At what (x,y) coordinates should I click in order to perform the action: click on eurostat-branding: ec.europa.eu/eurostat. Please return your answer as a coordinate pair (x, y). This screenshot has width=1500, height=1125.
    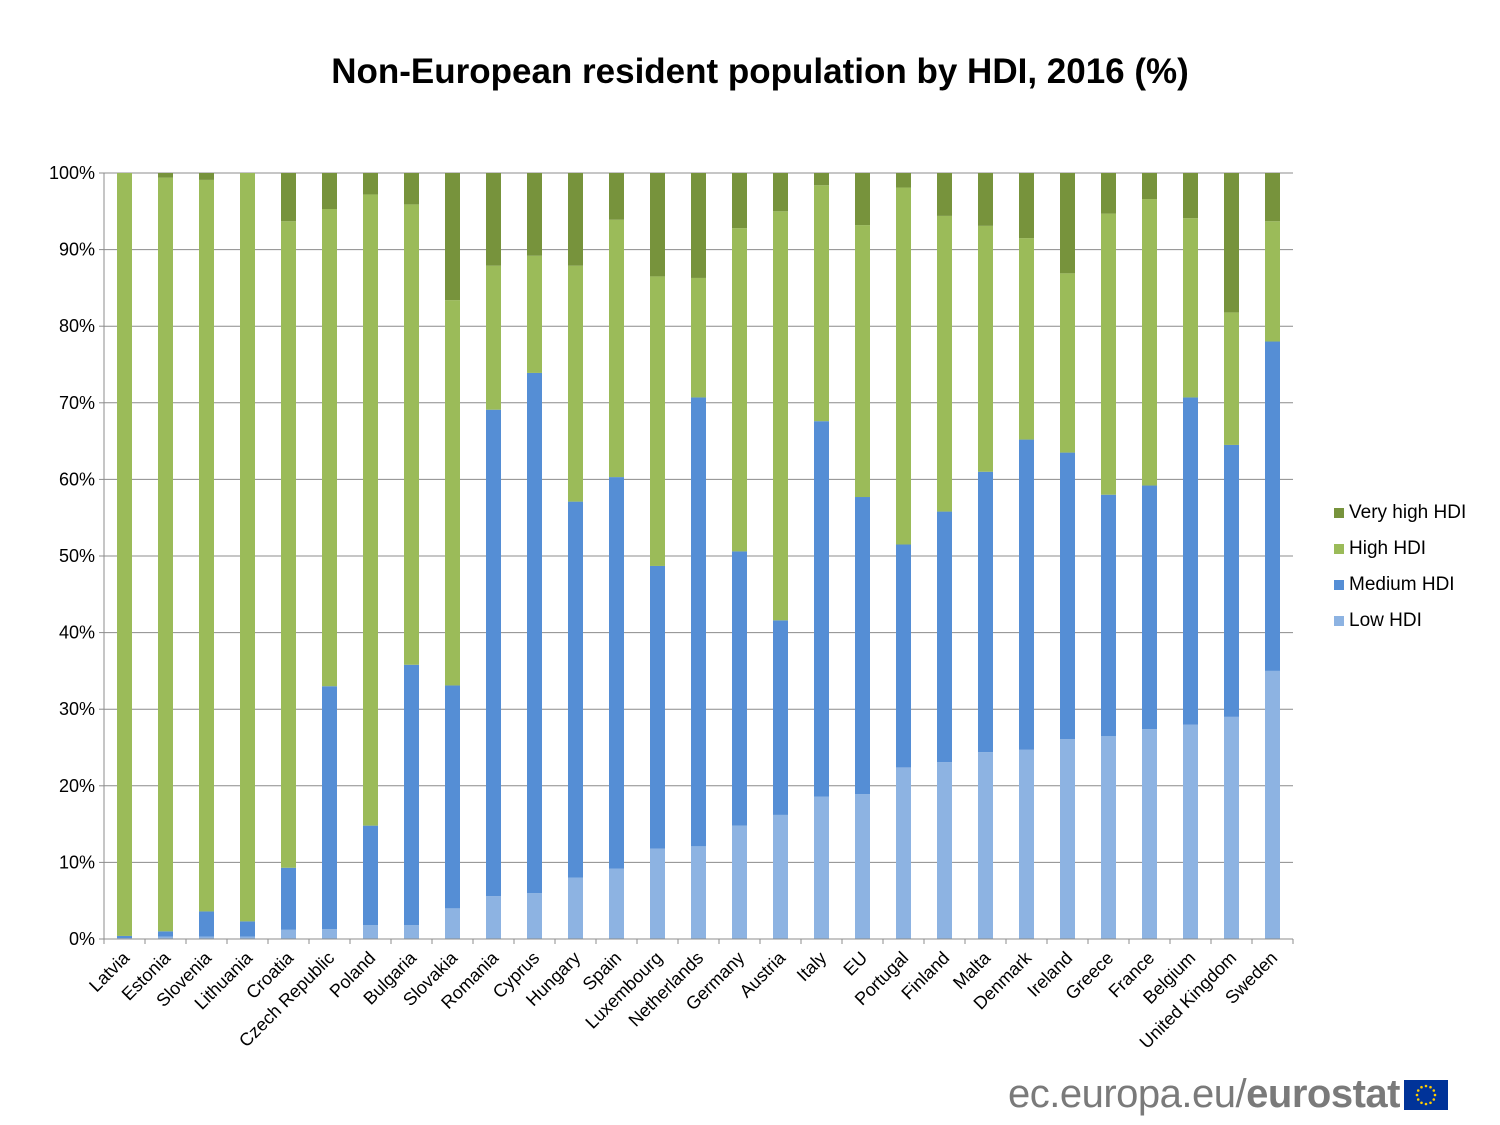
    Looking at the image, I should click on (1228, 1094).